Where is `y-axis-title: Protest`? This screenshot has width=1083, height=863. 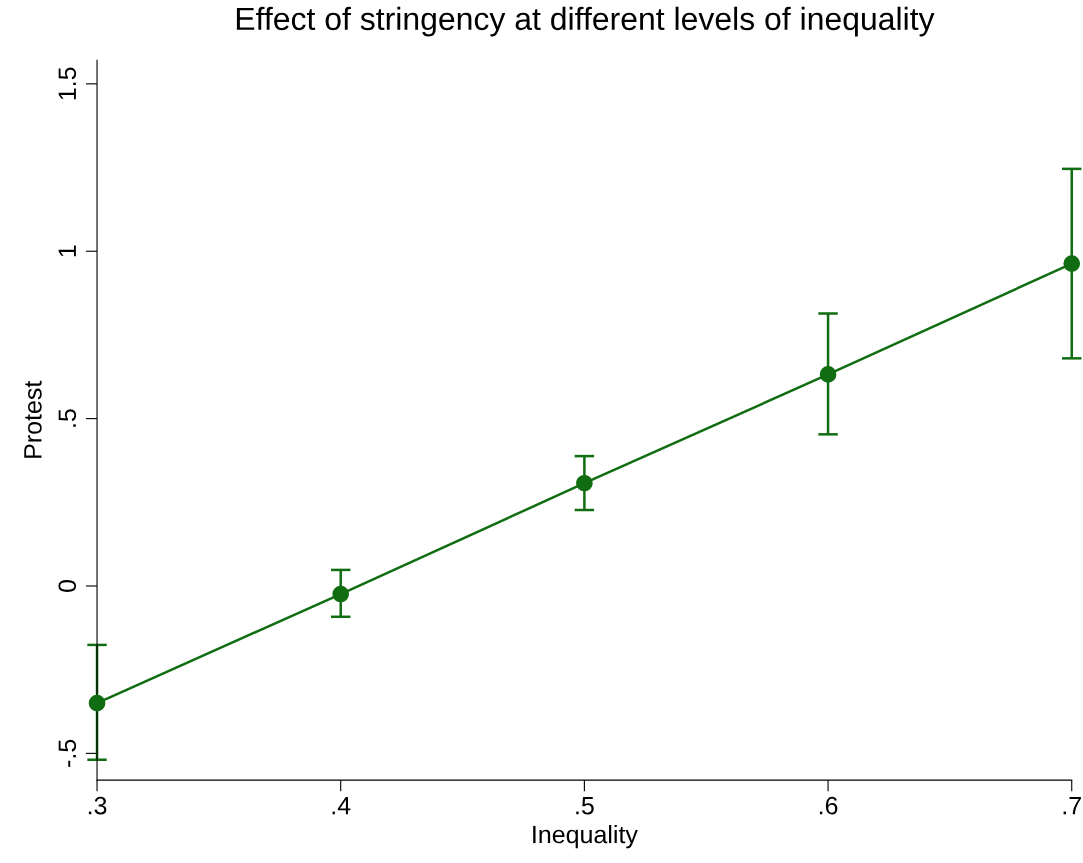
y-axis-title: Protest is located at coordinates (33, 419).